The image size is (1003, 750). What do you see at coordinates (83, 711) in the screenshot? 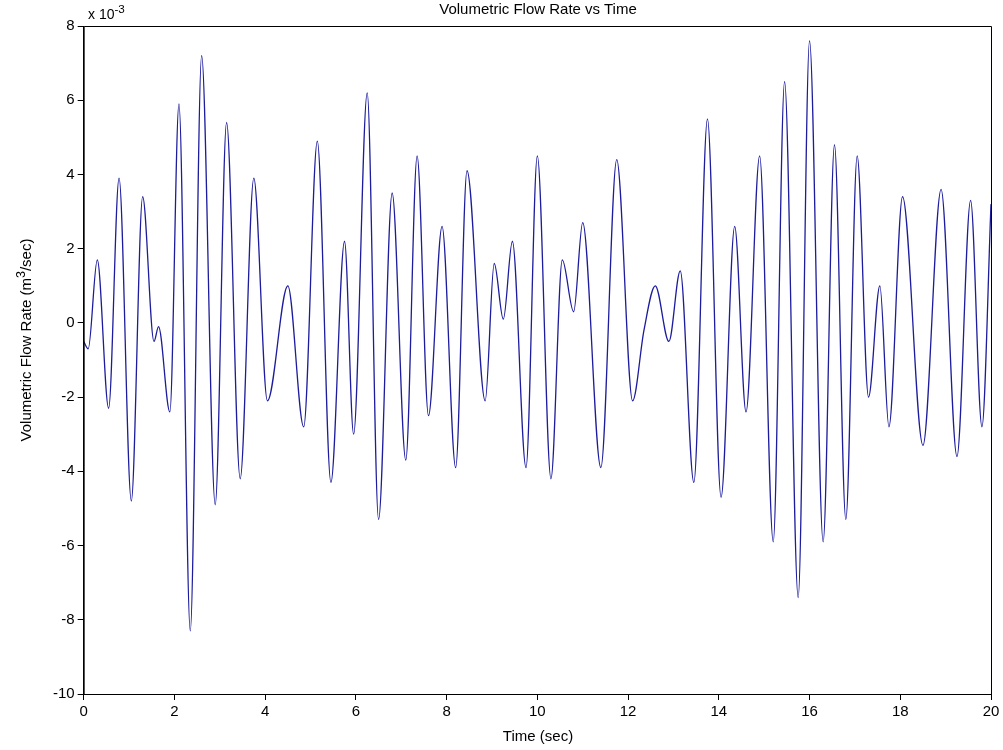
I see `x-tick-label: 0` at bounding box center [83, 711].